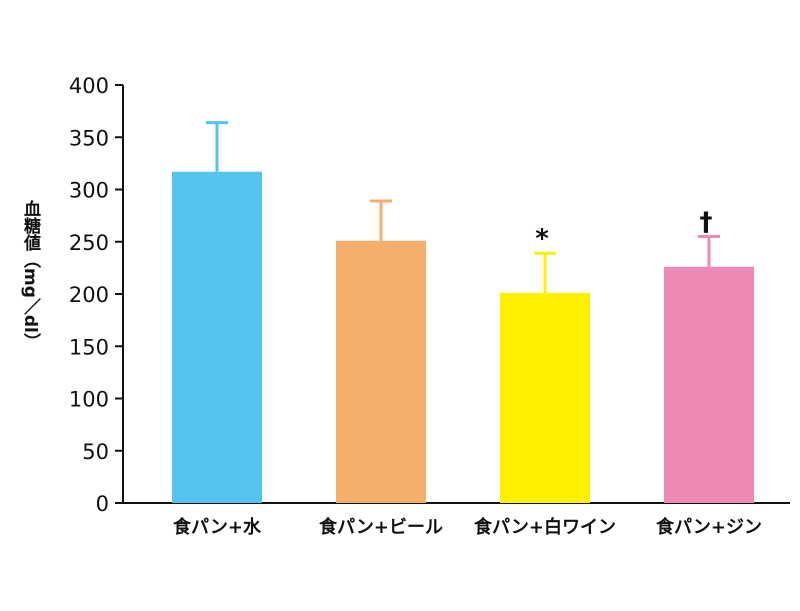 The image size is (800, 611). What do you see at coordinates (708, 527) in the screenshot?
I see `x-tick-label: 食パン+ジン` at bounding box center [708, 527].